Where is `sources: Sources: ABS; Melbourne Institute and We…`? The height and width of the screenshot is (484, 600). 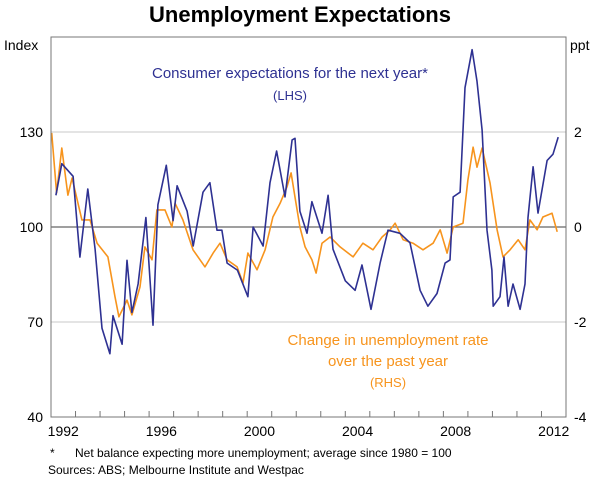
sources: Sources: ABS; Melbourne Institute and We… is located at coordinates (176, 470).